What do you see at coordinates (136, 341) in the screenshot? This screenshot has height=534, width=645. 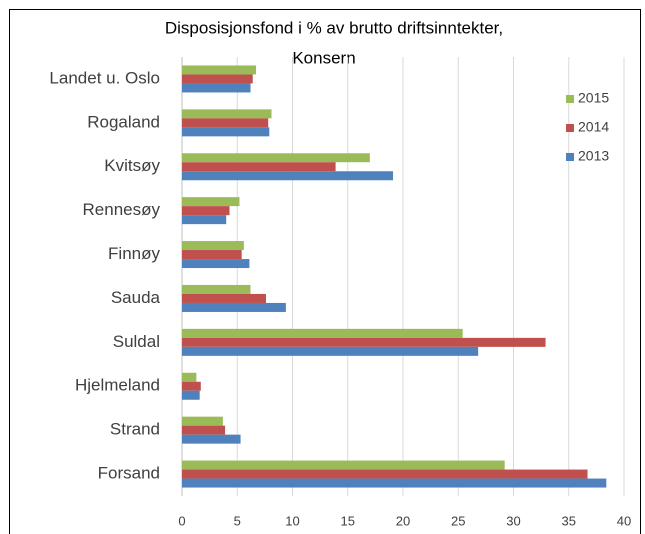 I see `y-tick-label: Suldal` at bounding box center [136, 341].